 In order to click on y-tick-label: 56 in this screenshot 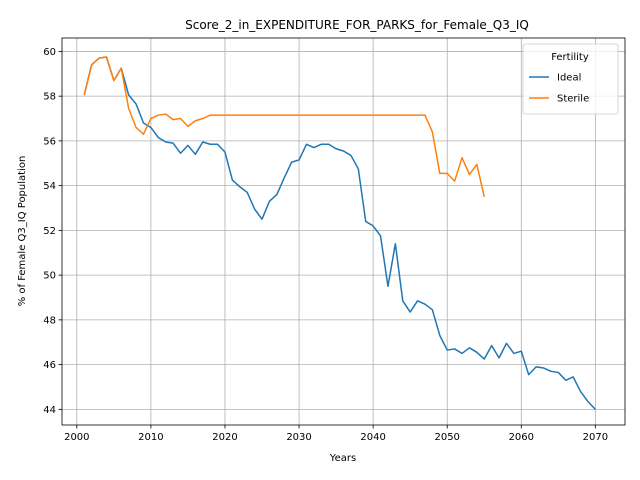, I will do `click(49, 141)`.